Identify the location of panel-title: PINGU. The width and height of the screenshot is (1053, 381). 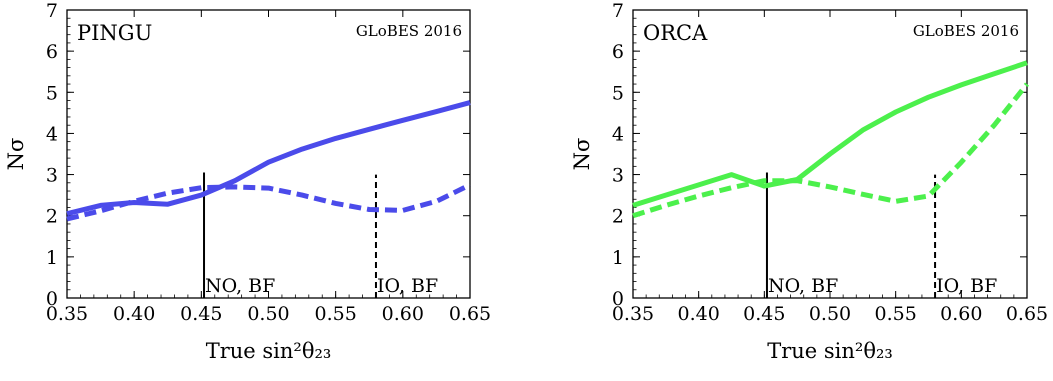
(114, 33).